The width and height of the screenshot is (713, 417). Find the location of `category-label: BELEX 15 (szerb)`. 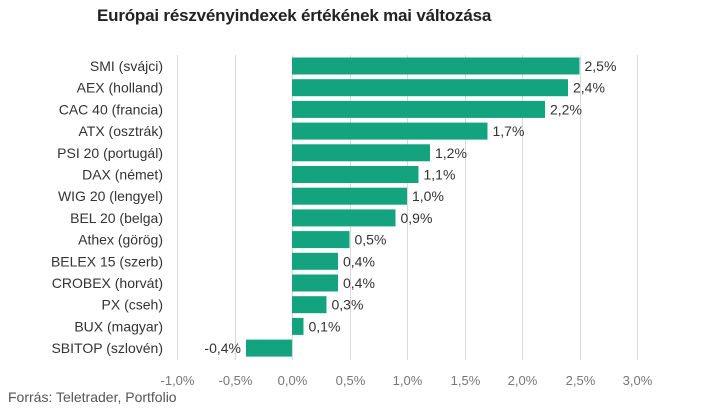

category-label: BELEX 15 (szerb) is located at coordinates (107, 261).